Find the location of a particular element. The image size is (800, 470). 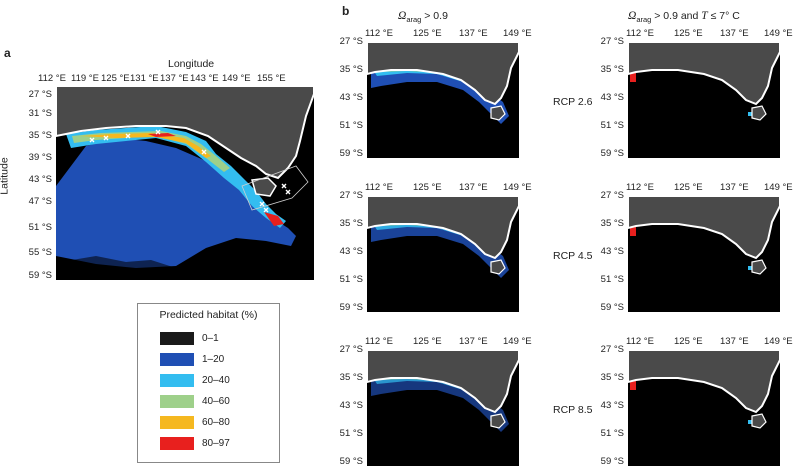

panel-a-lon-tick: 125 °E is located at coordinates (115, 78).